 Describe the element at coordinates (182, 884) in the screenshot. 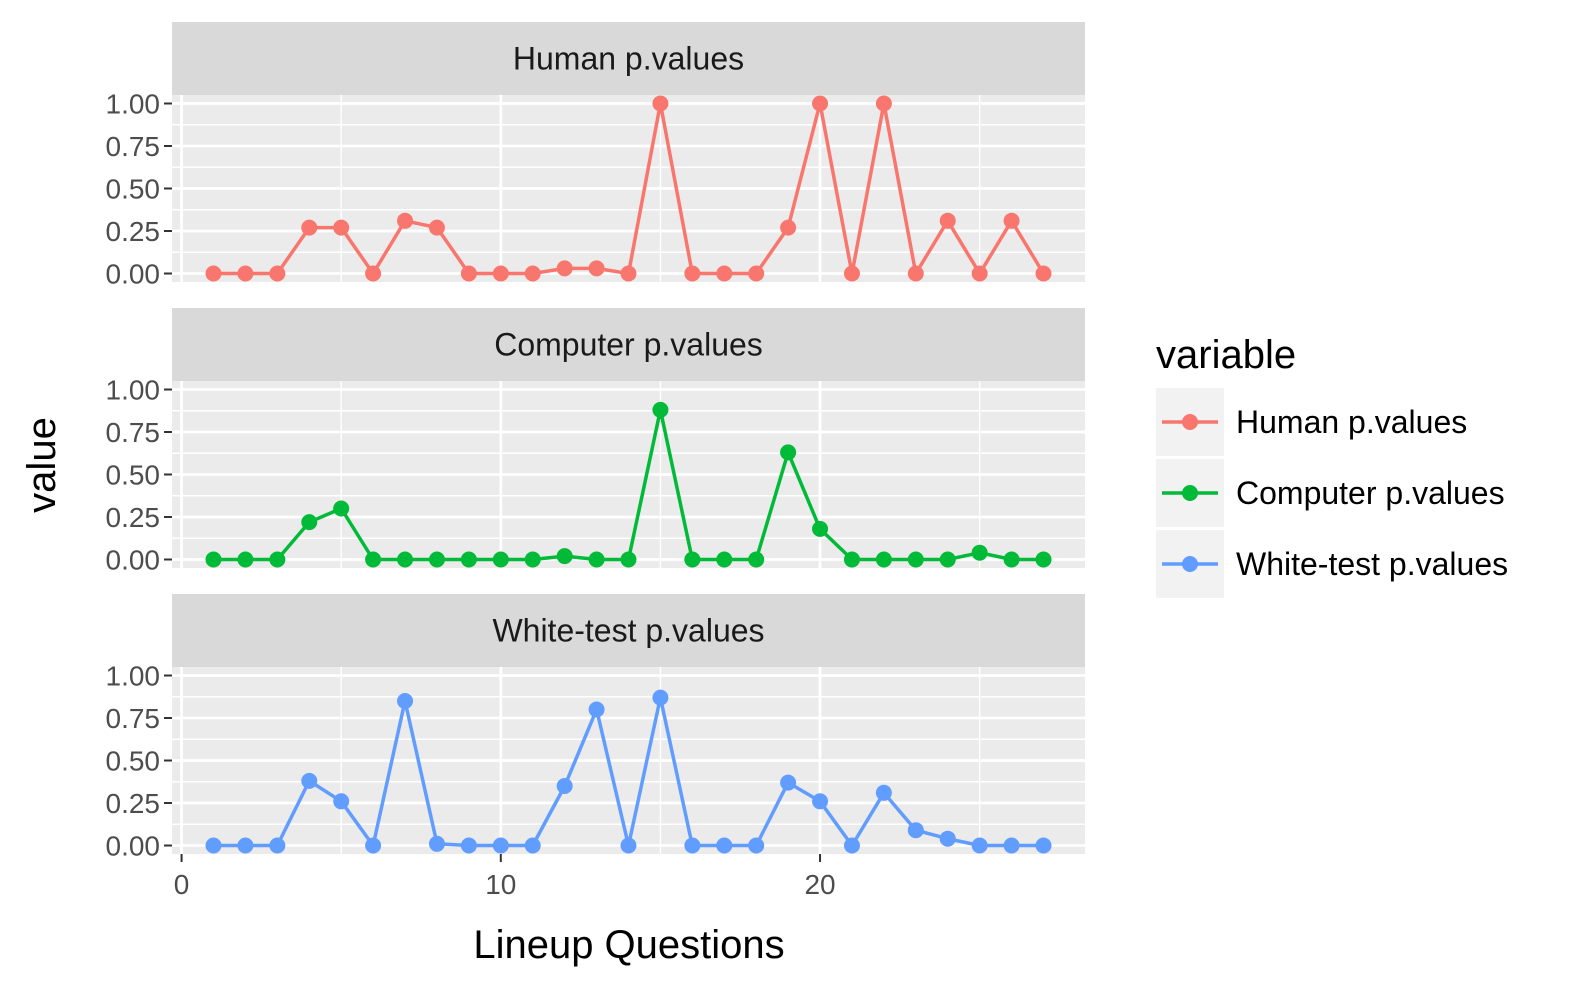

I see `x-tick-label: 0` at that location.